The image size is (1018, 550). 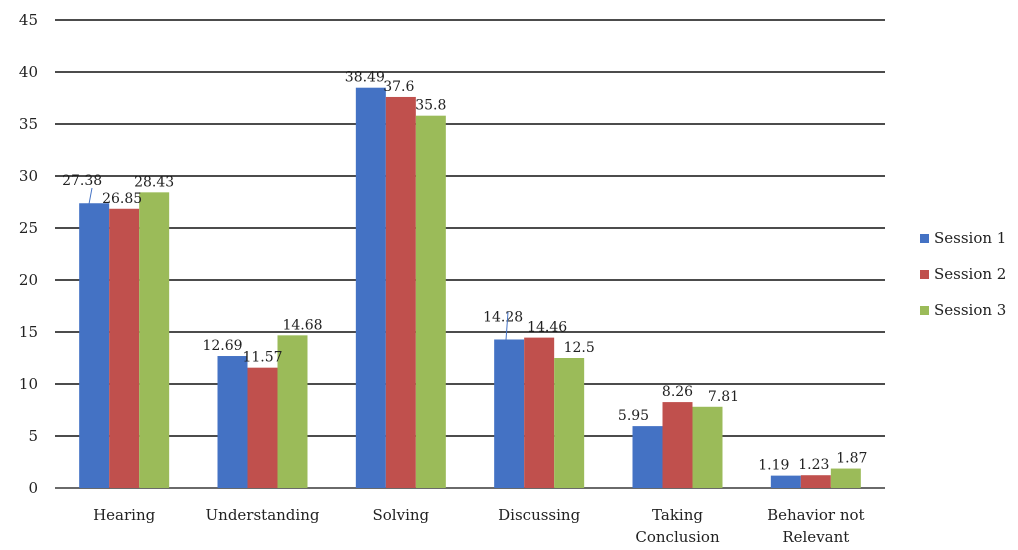 What do you see at coordinates (723, 397) in the screenshot?
I see `data-label: 7.81` at bounding box center [723, 397].